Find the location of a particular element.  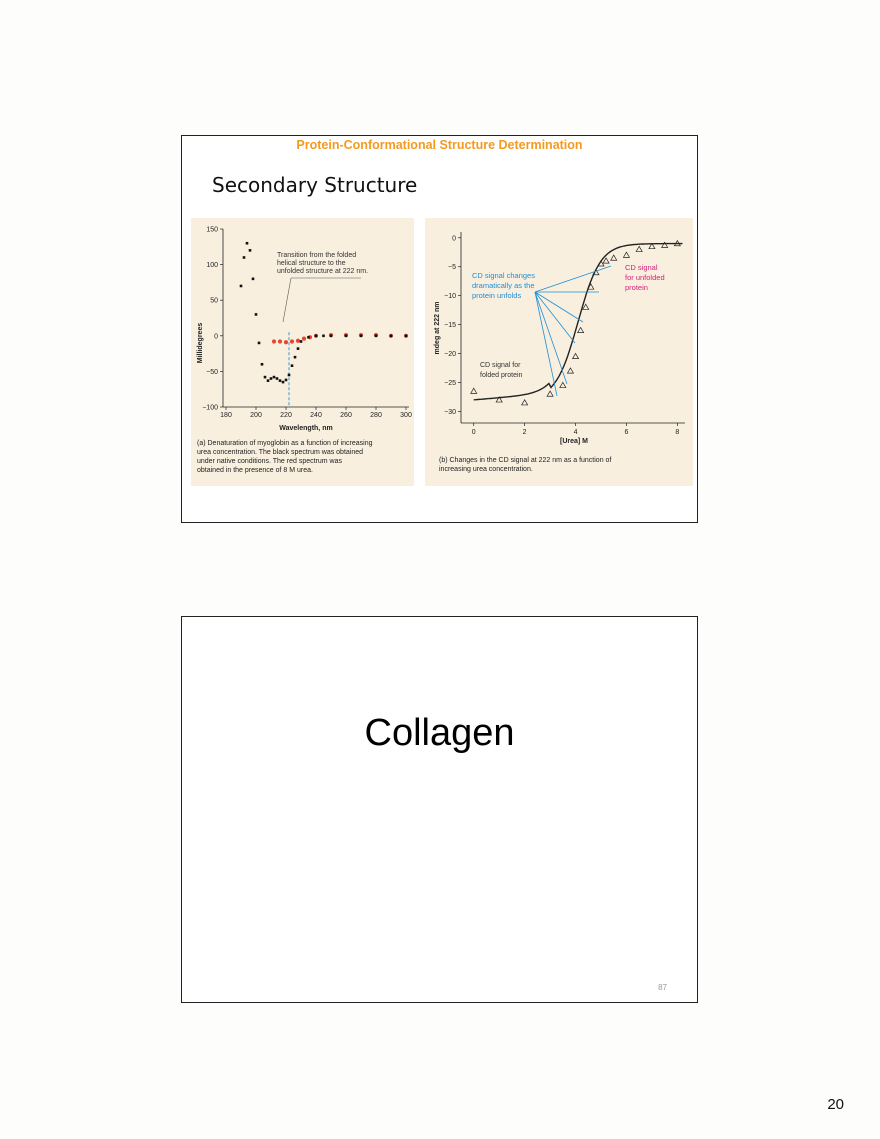

figure-b-ytick-label: 0 is located at coordinates (454, 238).